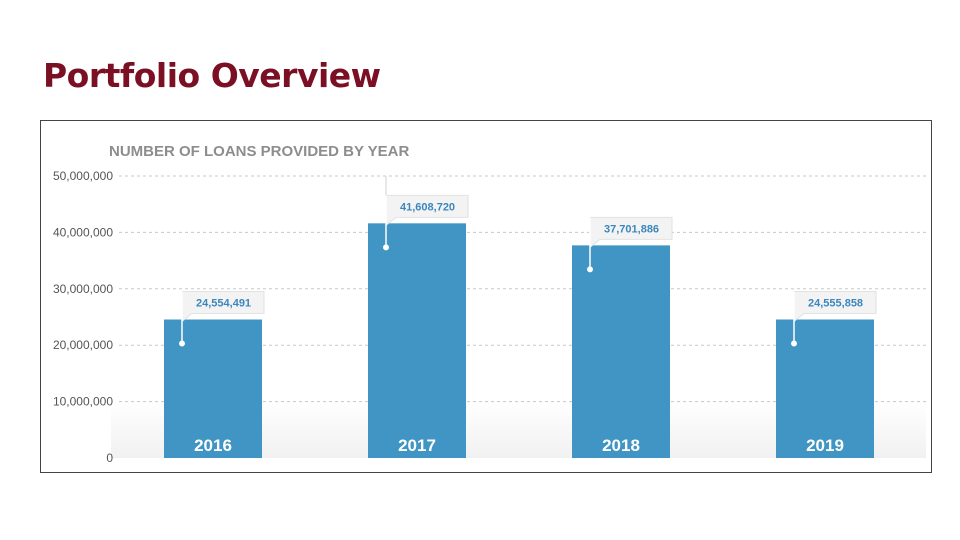 The image size is (960, 540). I want to click on bar-2018, so click(621, 351).